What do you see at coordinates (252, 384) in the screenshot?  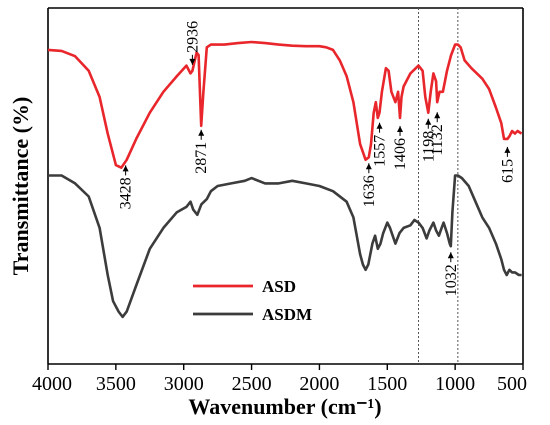 I see `x-tick-label-3: 2500` at bounding box center [252, 384].